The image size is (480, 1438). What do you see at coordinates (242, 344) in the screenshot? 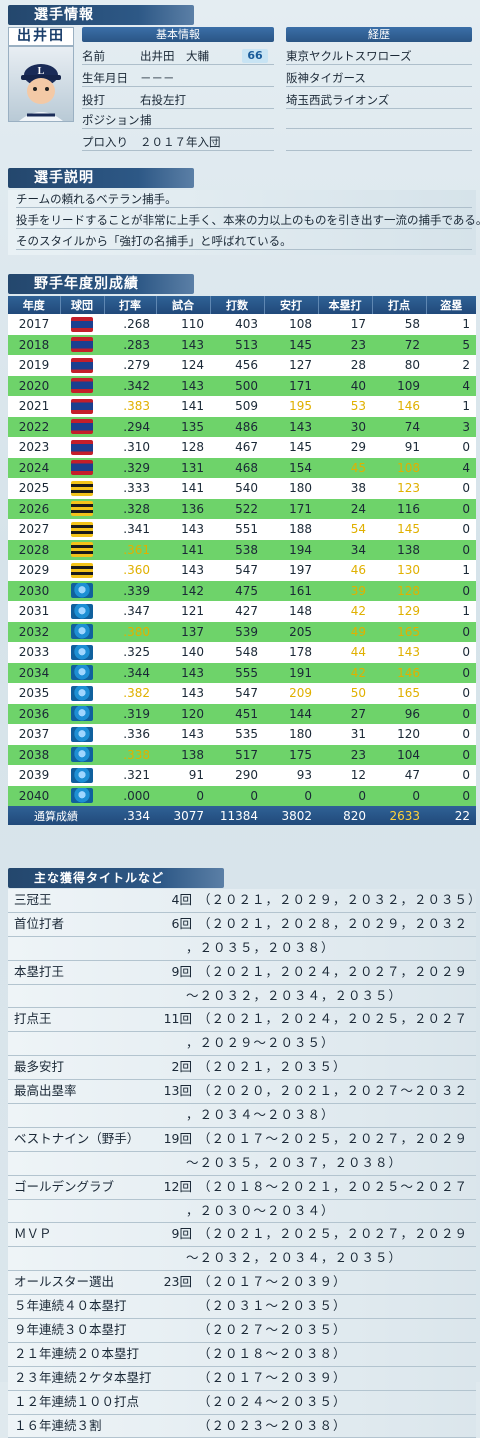
I see `stats-row-2018: 2018 .283 143 513 145 23 72 5` at bounding box center [242, 344].